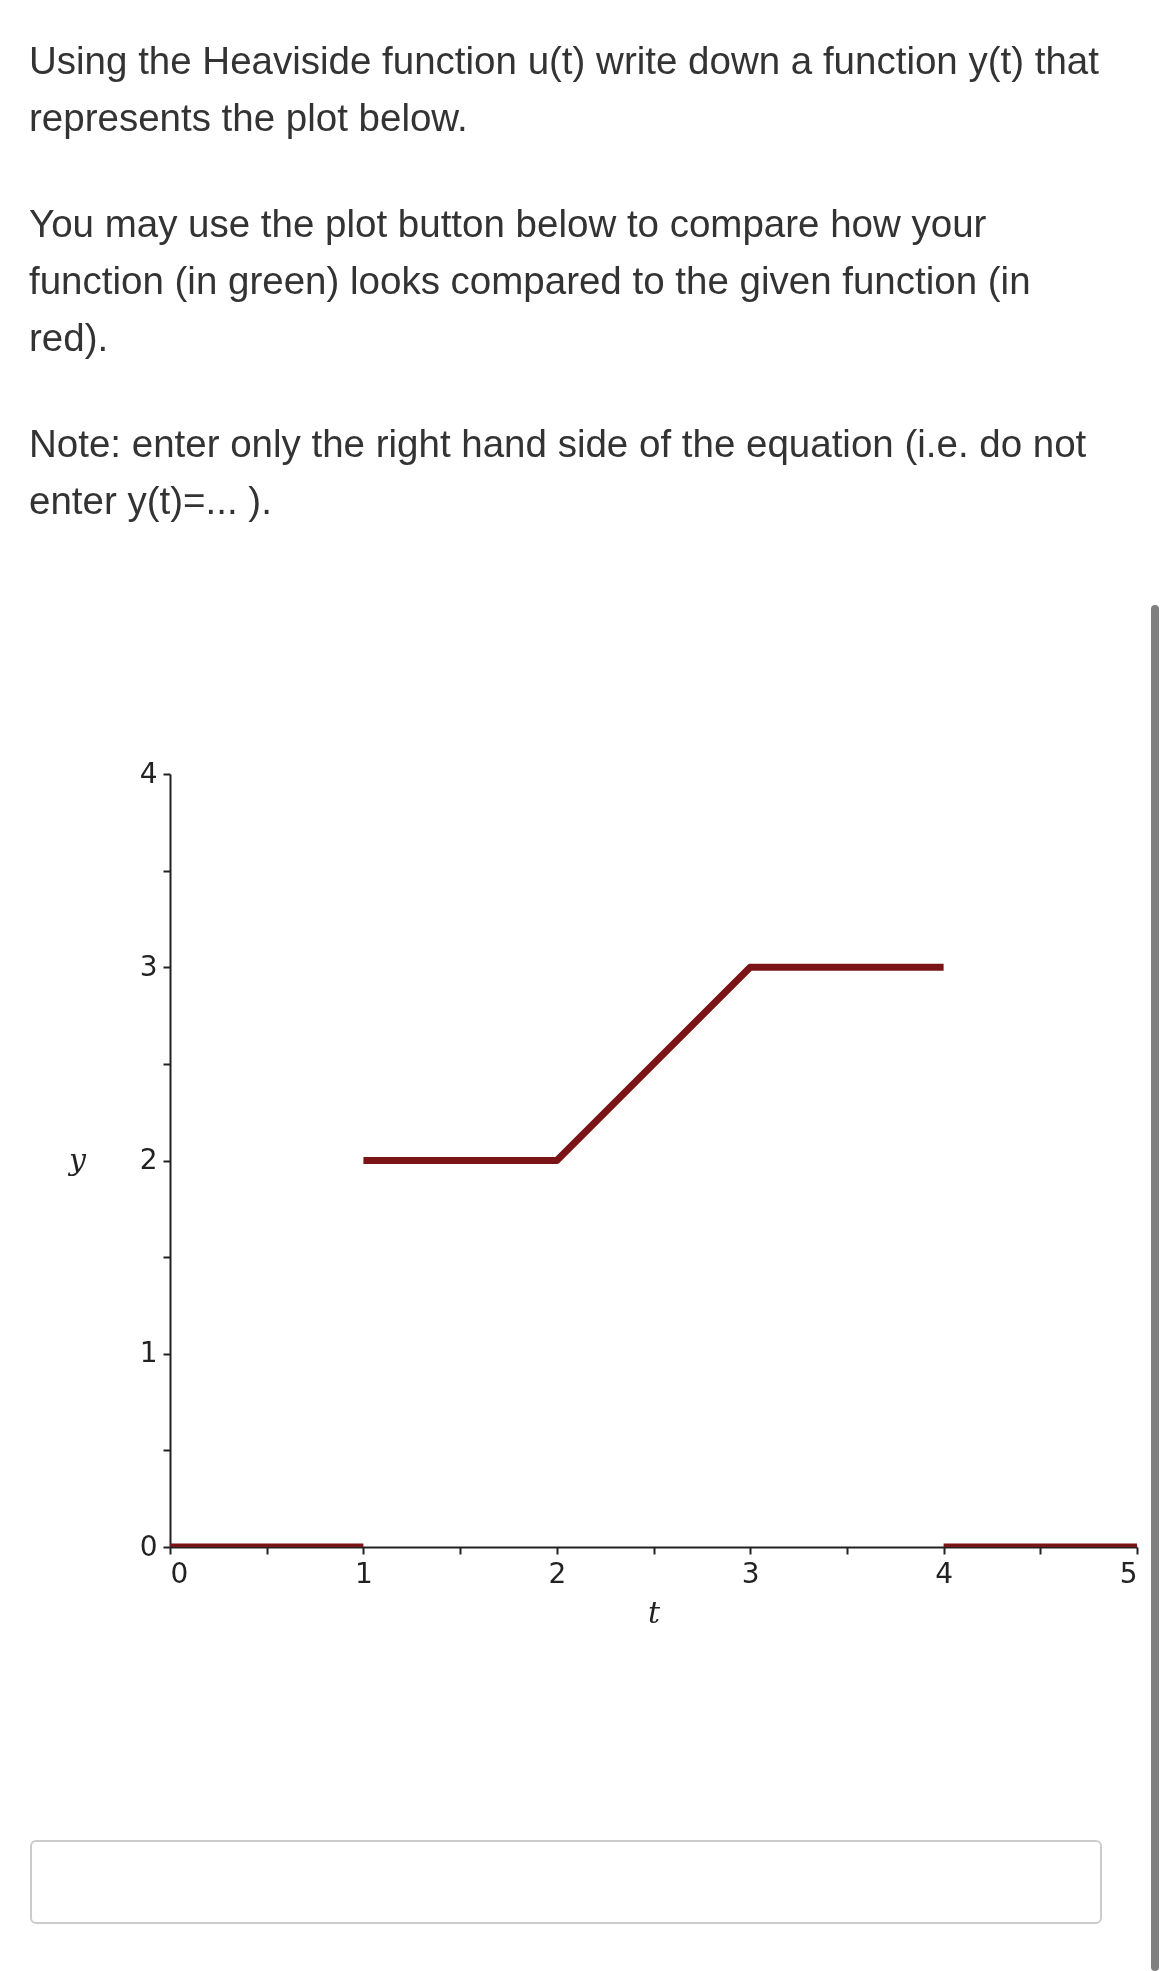  Describe the element at coordinates (148, 1159) in the screenshot. I see `y-tick-label: 2` at that location.